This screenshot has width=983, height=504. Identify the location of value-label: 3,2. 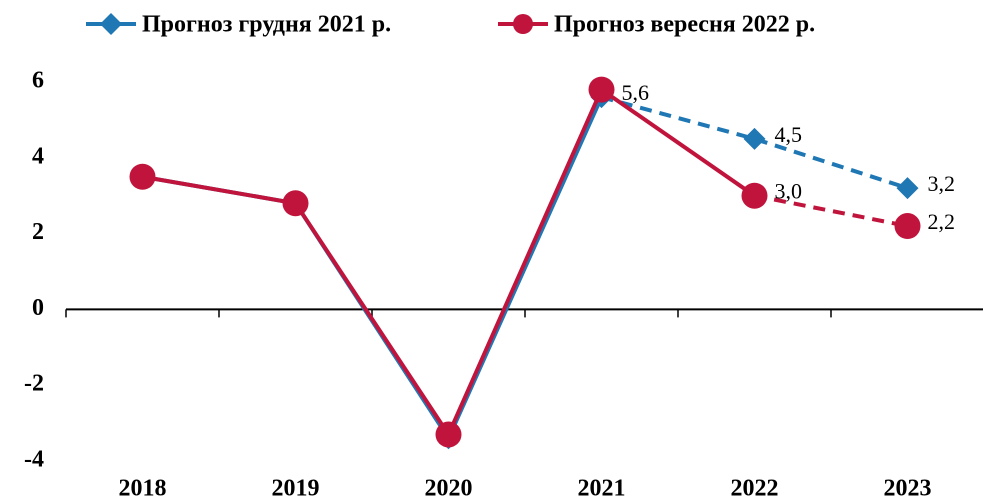
(942, 183).